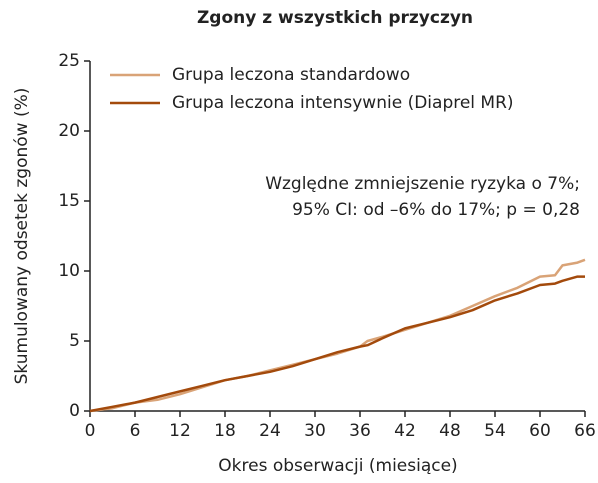 Image resolution: width=598 pixels, height=483 pixels. Describe the element at coordinates (69, 271) in the screenshot. I see `y-tick-label: 10` at that location.